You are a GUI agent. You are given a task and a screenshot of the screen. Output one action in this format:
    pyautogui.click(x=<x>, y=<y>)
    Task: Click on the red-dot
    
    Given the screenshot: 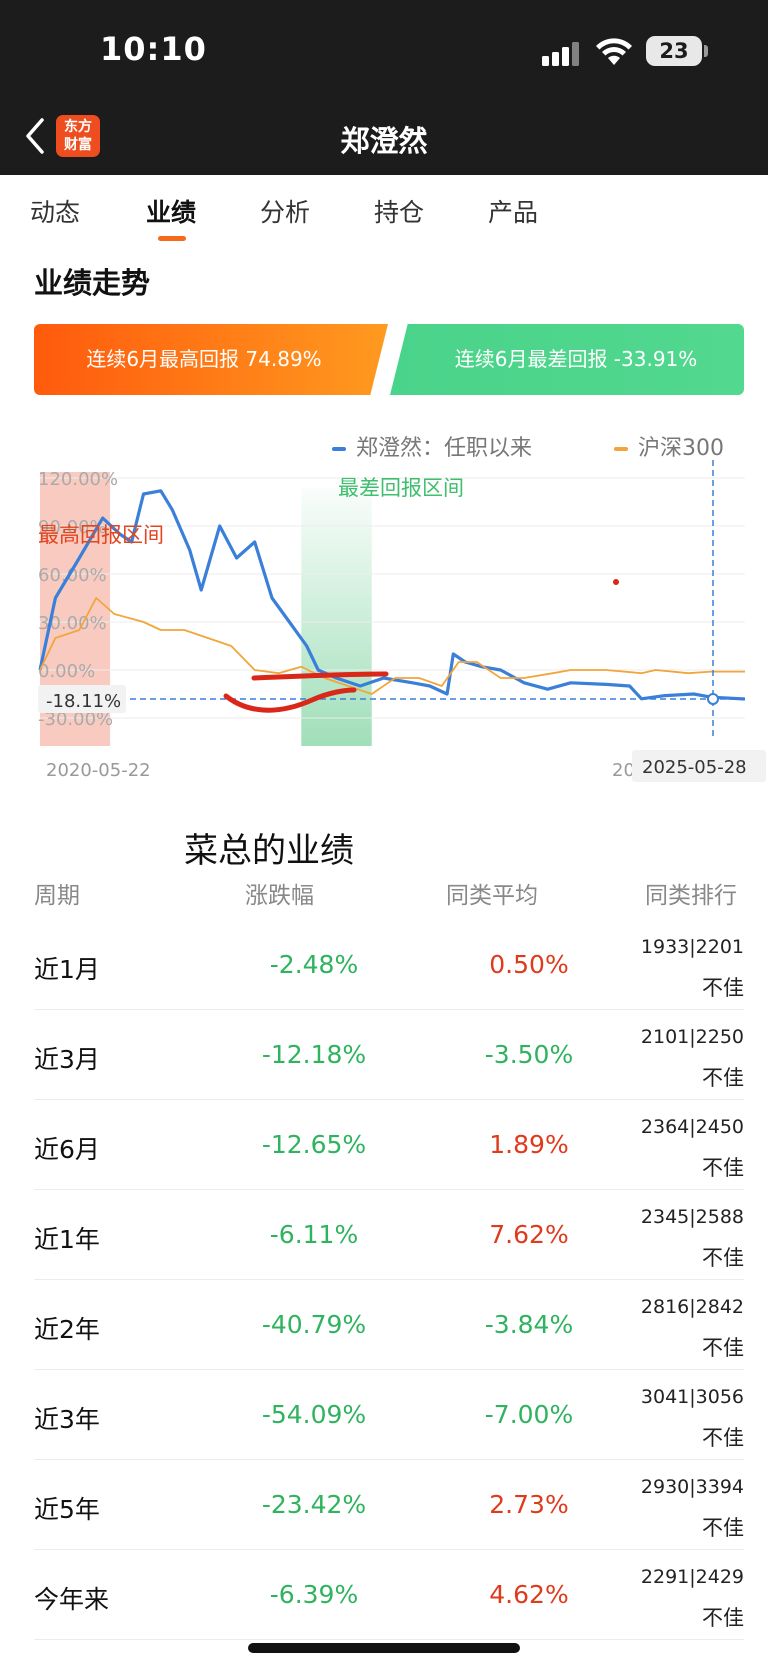 What is the action you would take?
    pyautogui.click(x=616, y=582)
    